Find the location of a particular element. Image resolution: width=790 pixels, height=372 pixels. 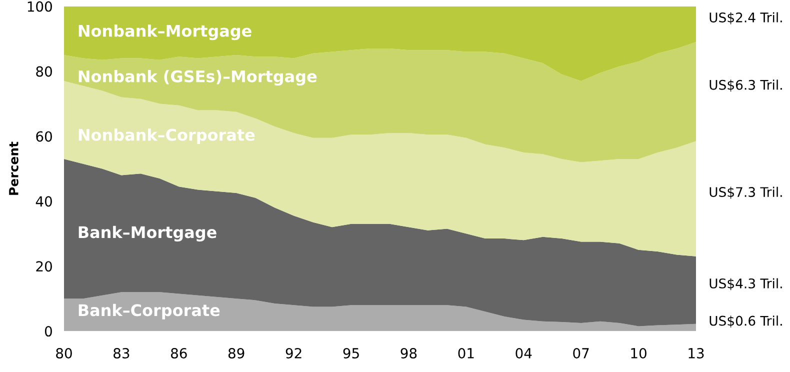

series-label: Bank–Mortgage is located at coordinates (147, 234).